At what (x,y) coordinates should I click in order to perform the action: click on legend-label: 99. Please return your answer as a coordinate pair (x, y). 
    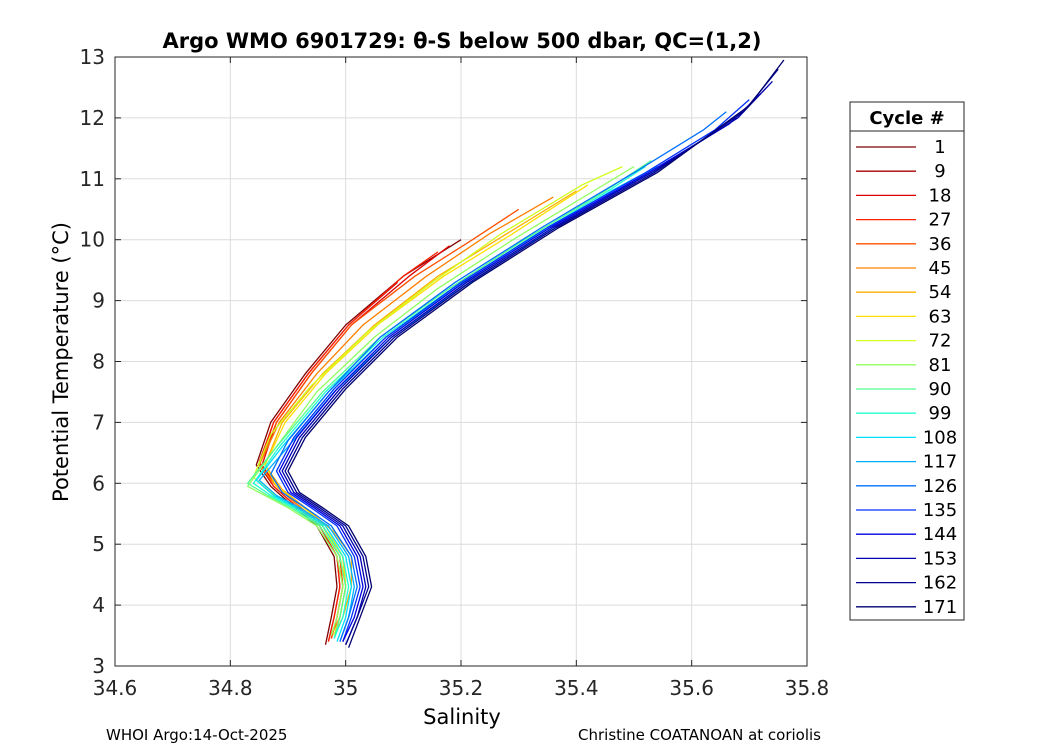
    Looking at the image, I should click on (940, 413).